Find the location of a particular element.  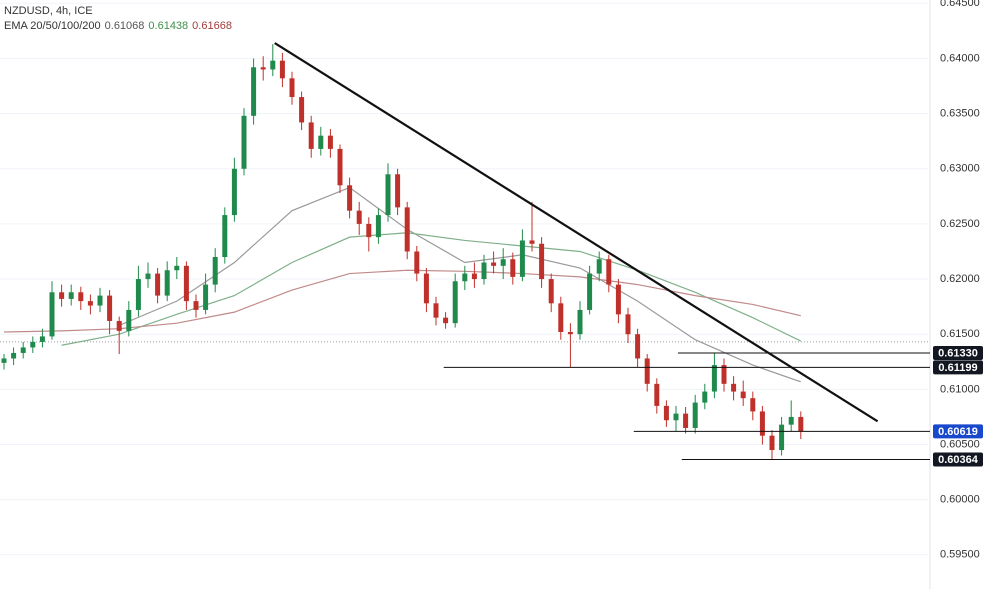

y-tick-label: 0.63500 is located at coordinates (960, 114).